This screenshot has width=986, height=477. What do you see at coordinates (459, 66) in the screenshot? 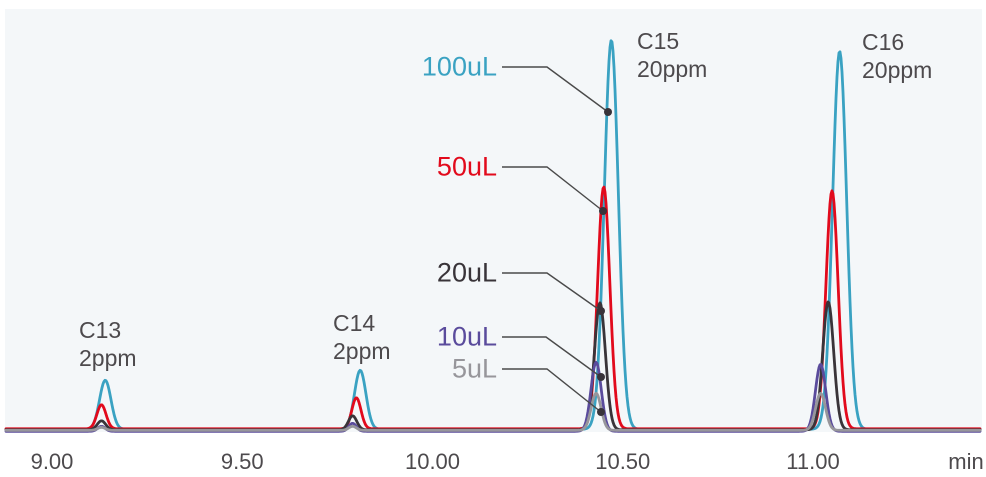
I see `series-label-100ul: 100uL` at bounding box center [459, 66].